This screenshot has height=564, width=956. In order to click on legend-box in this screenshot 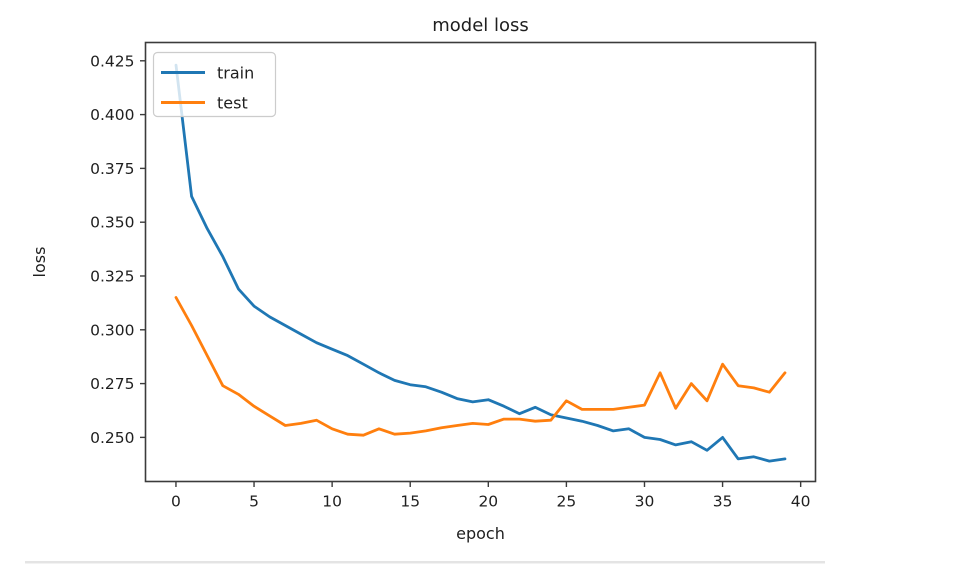, I will do `click(214, 84)`.